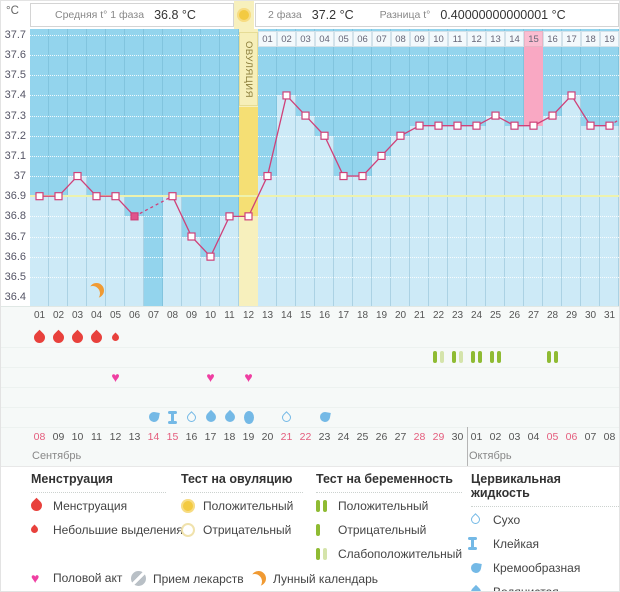 This screenshot has width=620, height=592. Describe the element at coordinates (324, 39) in the screenshot. I see `phase2-day-label: 04` at that location.